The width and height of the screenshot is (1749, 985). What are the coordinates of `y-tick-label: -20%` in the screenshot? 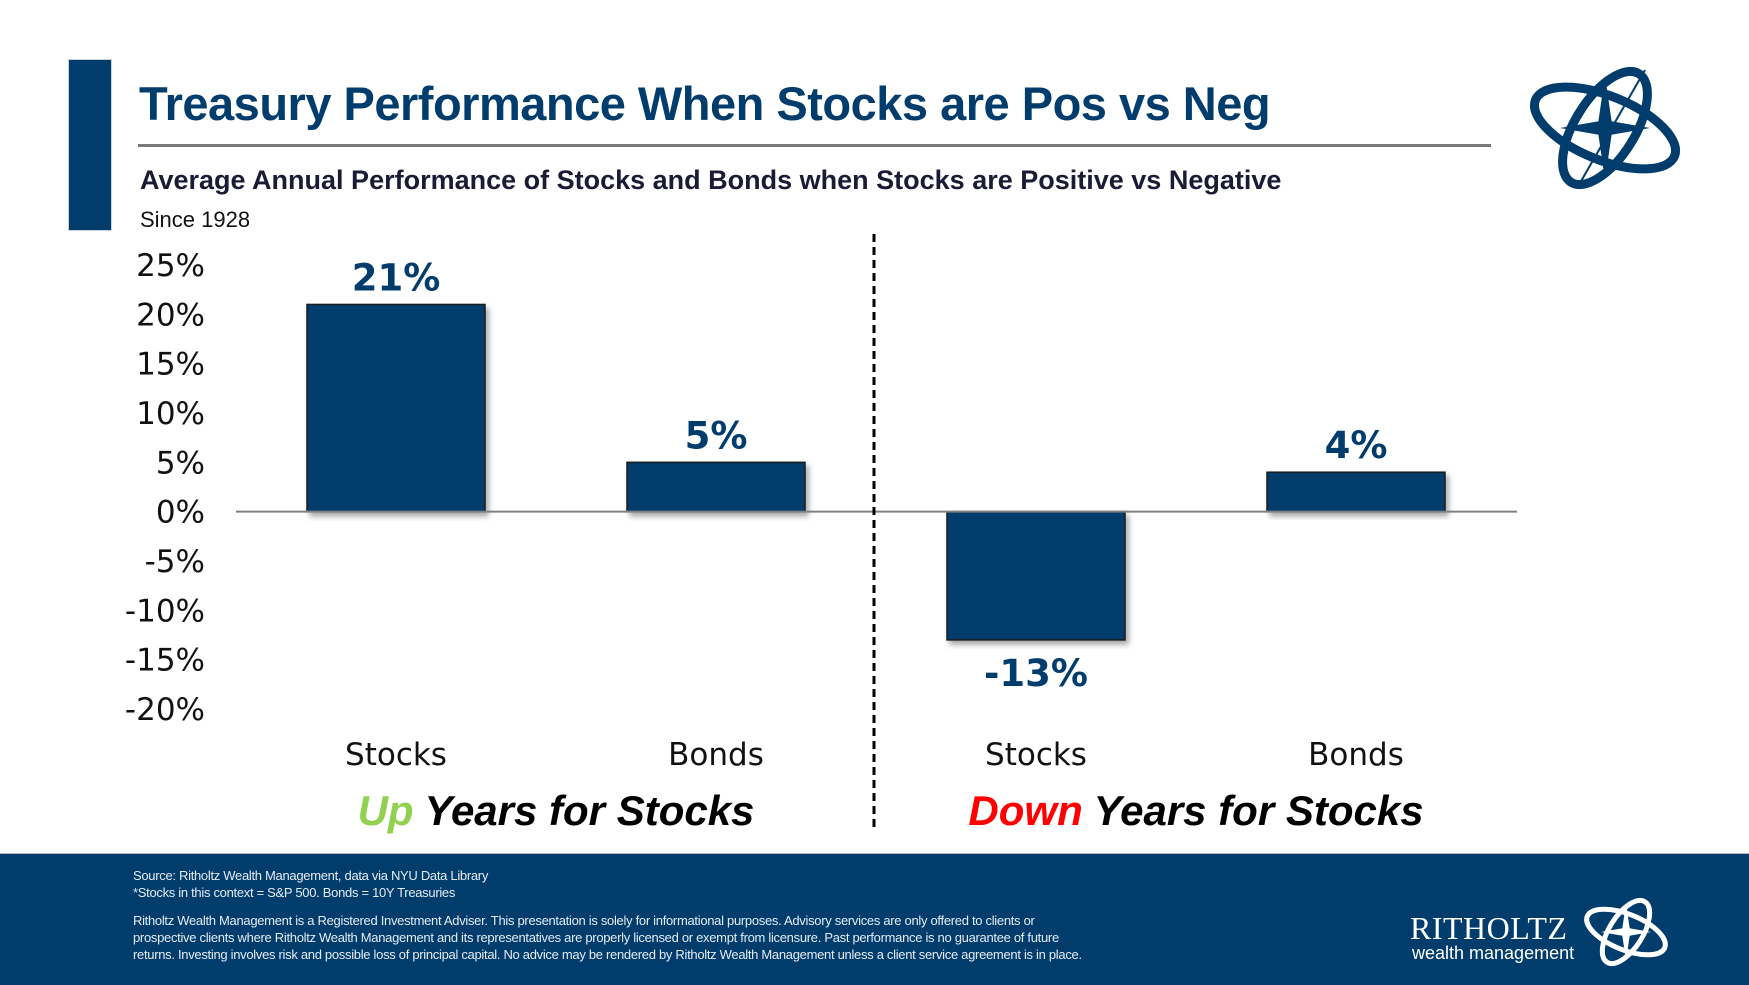 It's located at (165, 710).